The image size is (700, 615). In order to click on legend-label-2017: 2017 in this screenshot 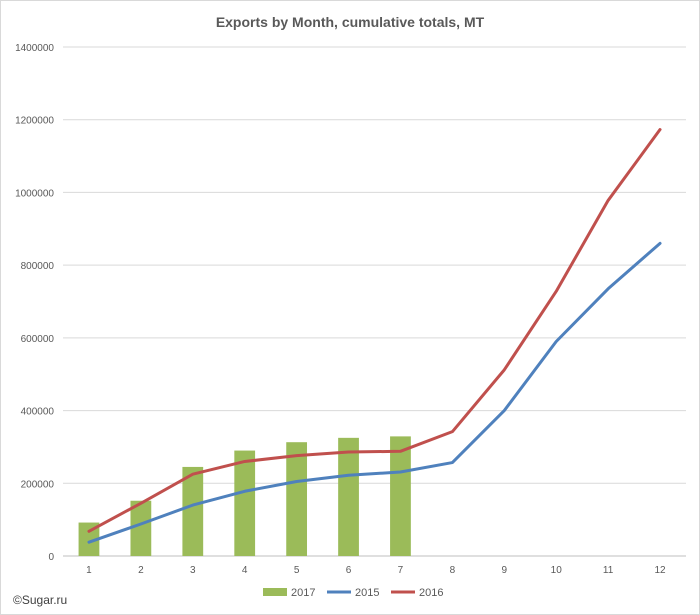, I will do `click(303, 593)`.